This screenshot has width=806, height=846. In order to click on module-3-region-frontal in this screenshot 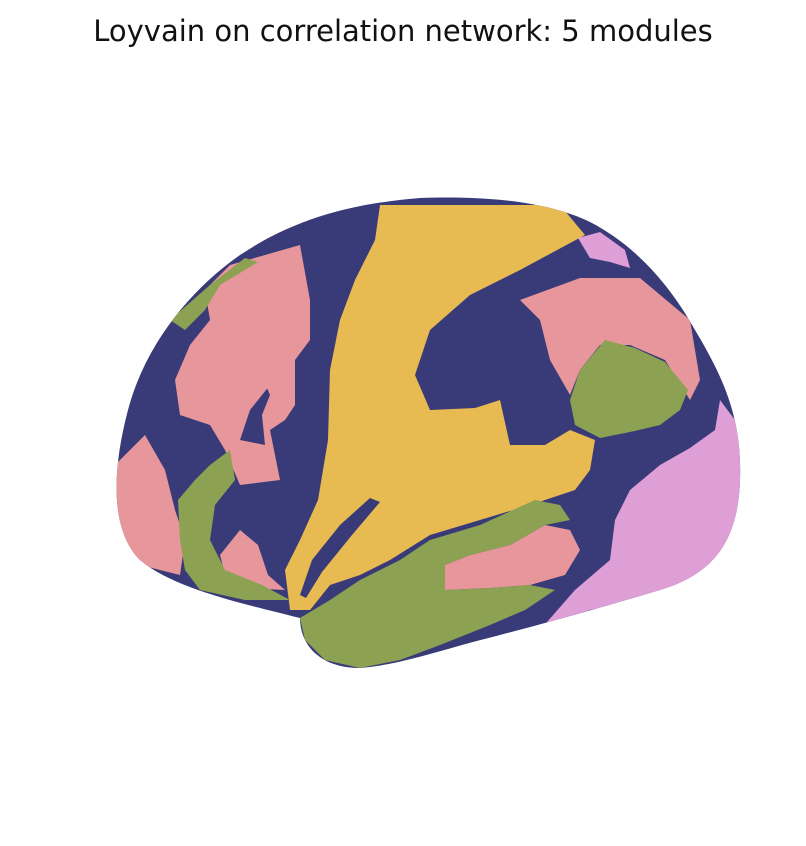, I will do `click(242, 365)`.